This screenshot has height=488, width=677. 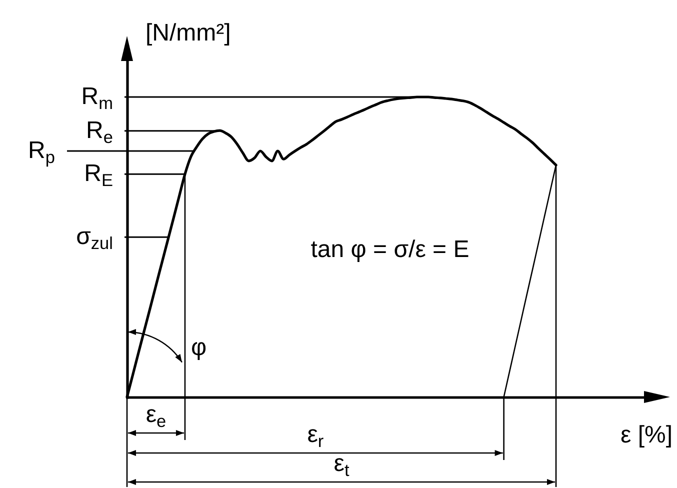 What do you see at coordinates (98, 175) in the screenshot?
I see `ref-line-label: R$_{E}$` at bounding box center [98, 175].